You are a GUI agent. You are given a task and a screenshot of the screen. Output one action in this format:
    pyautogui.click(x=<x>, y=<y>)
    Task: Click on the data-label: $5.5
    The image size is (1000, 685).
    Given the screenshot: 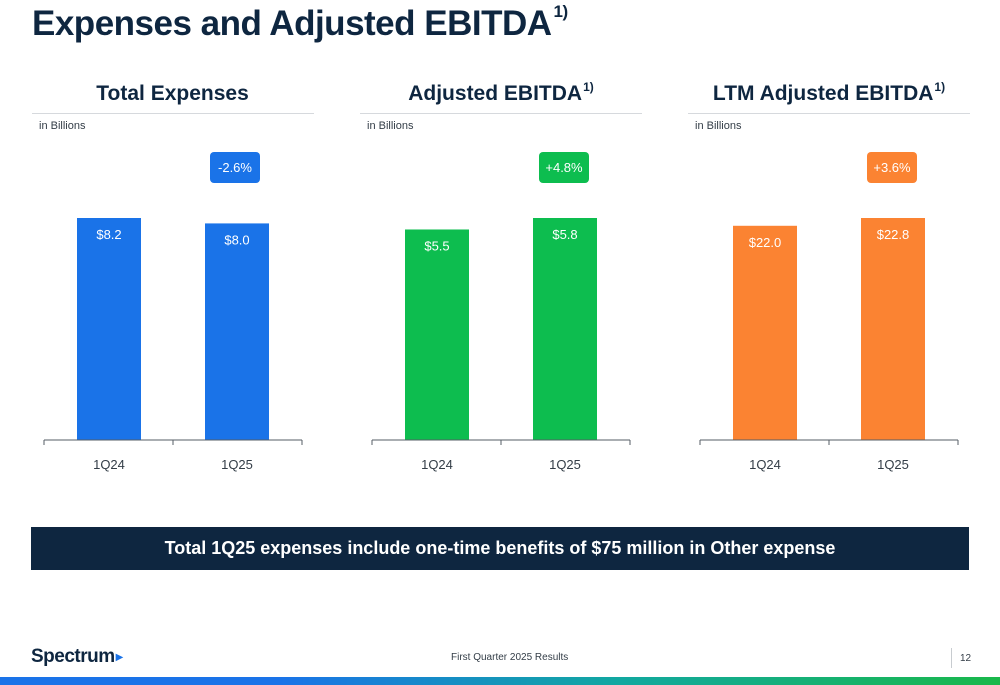 What is the action you would take?
    pyautogui.click(x=436, y=245)
    